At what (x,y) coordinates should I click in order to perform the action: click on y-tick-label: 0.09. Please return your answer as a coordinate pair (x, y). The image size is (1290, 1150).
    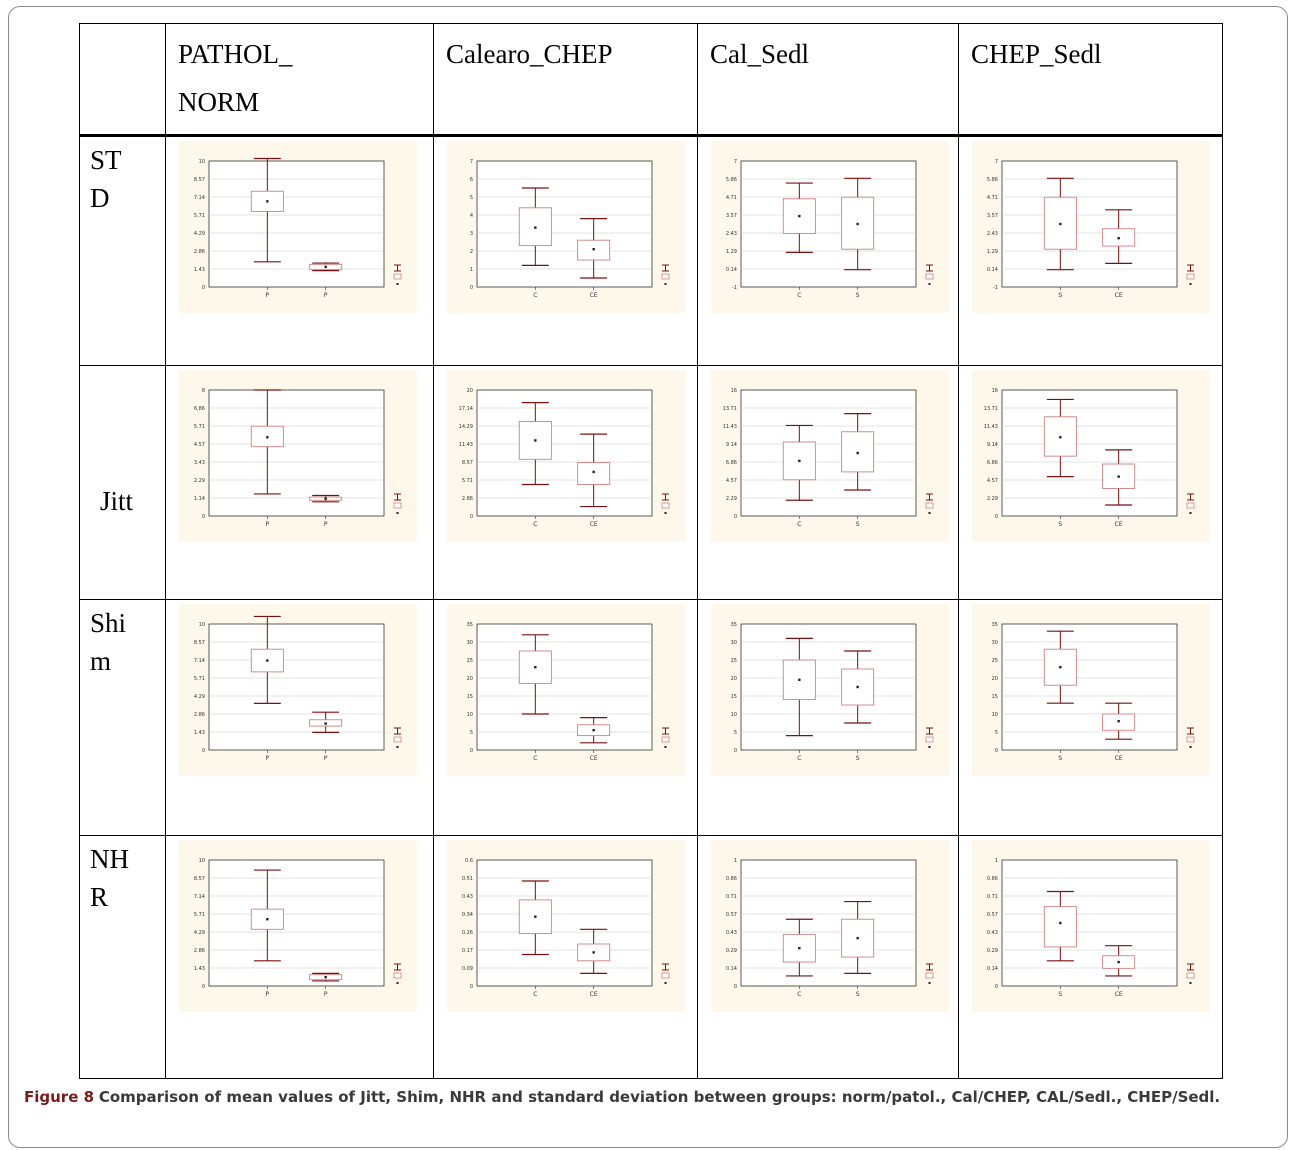
    Looking at the image, I should click on (467, 969).